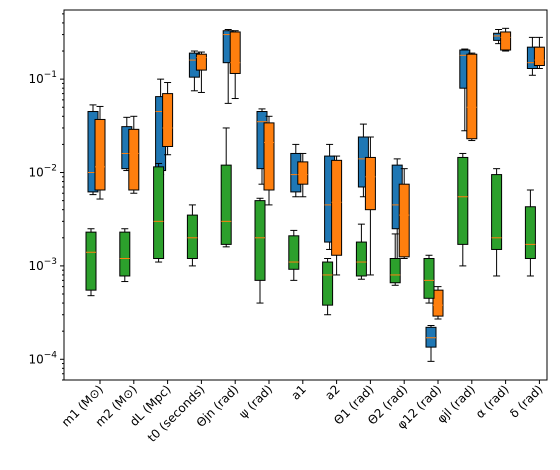  What do you see at coordinates (456, 404) in the screenshot?
I see `x-tick-label: φjl (rad)` at bounding box center [456, 404].